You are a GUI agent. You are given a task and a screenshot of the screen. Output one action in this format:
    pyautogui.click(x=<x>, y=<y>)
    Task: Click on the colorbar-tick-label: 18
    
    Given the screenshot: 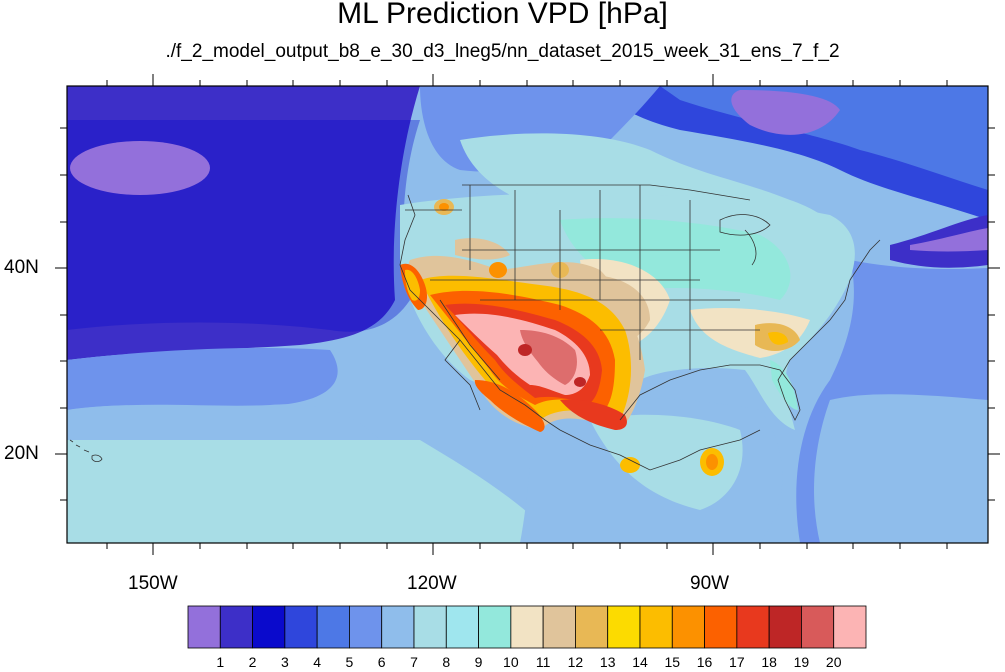 What is the action you would take?
    pyautogui.click(x=769, y=662)
    